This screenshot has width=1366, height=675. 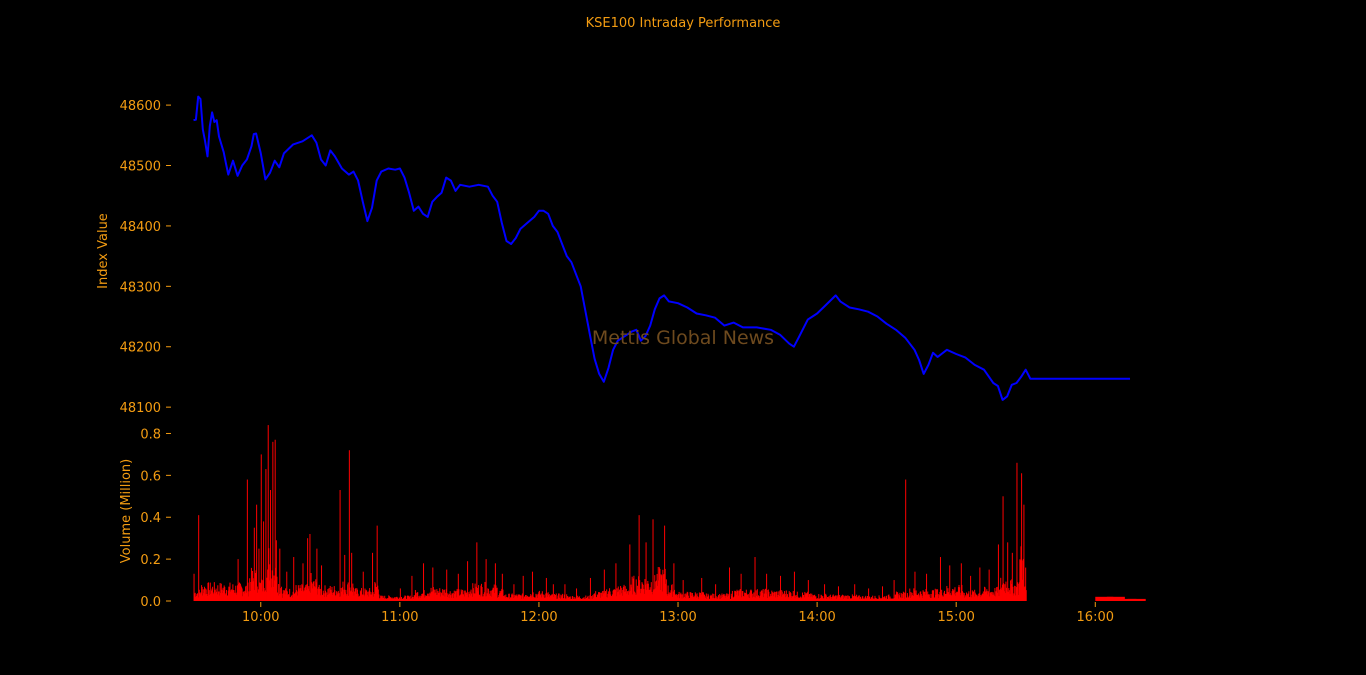 What do you see at coordinates (683, 23) in the screenshot?
I see `chart-title: KSE100 Intraday Performance` at bounding box center [683, 23].